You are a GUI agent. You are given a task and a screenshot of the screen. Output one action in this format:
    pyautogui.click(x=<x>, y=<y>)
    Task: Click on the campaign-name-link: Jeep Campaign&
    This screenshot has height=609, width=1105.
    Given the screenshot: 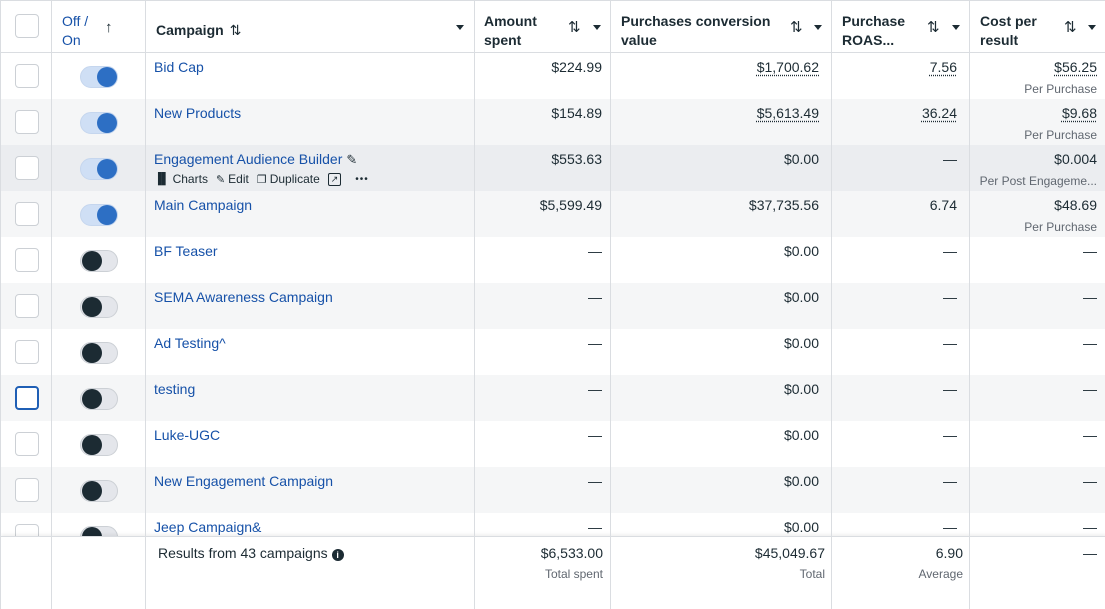 What is the action you would take?
    pyautogui.click(x=207, y=527)
    